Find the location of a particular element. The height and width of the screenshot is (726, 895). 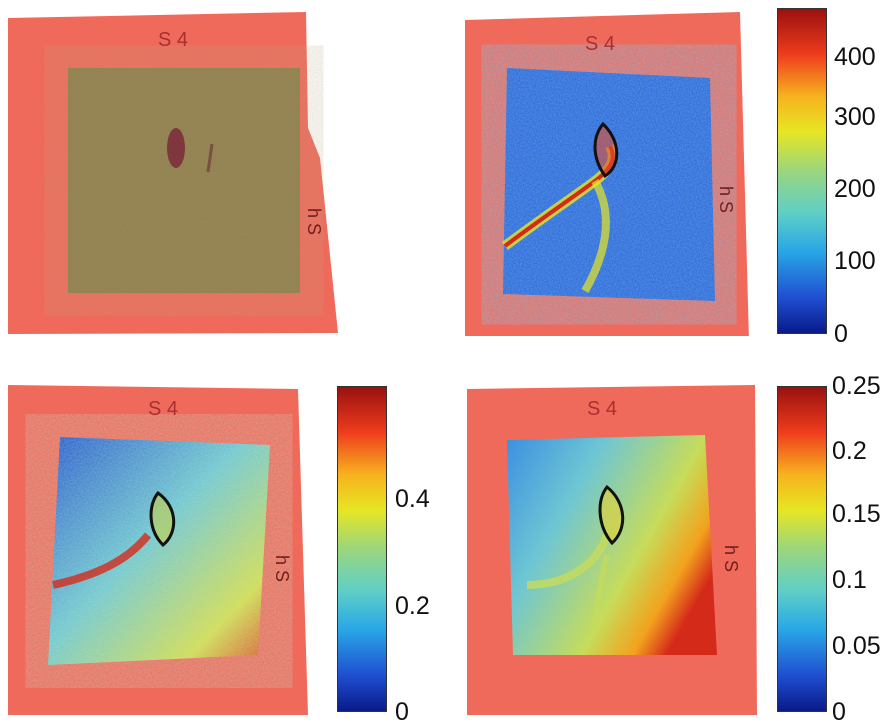

colorbar-bottom-right is located at coordinates (802, 549).